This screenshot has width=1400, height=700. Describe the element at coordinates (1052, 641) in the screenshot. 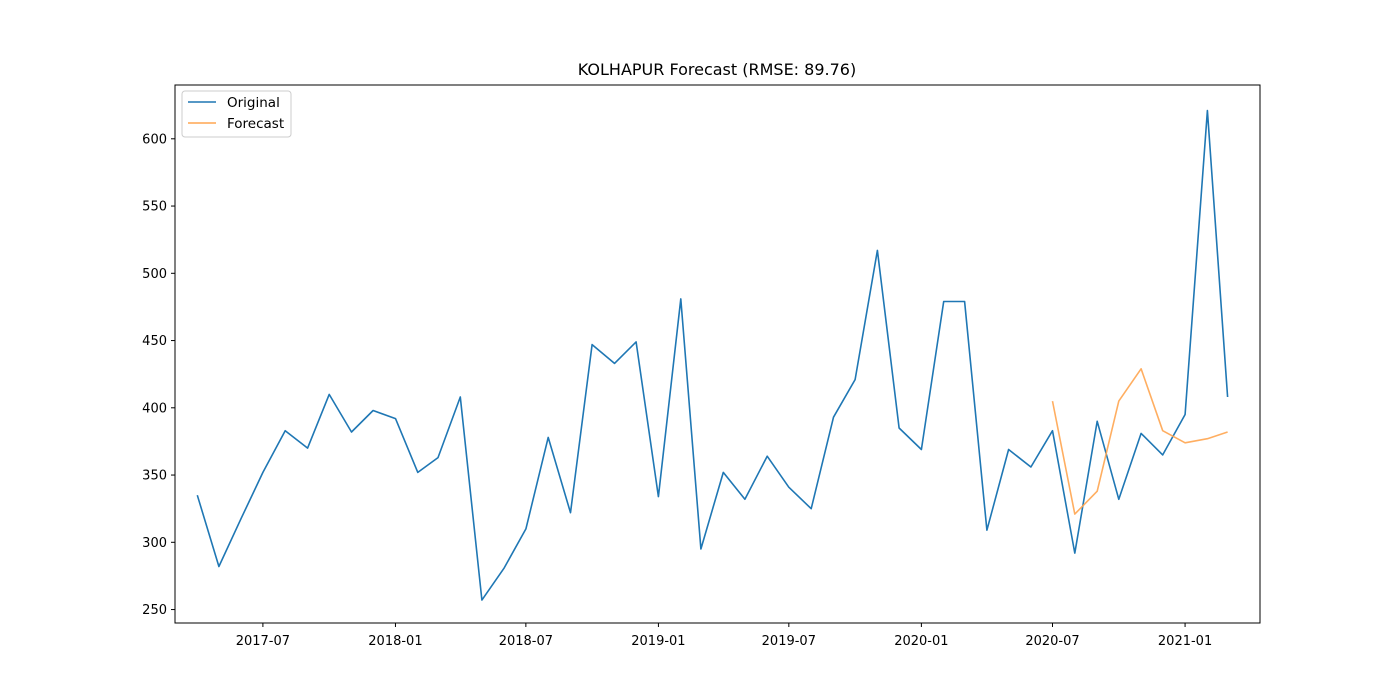

I see `x-tick-label: 2020-07` at that location.